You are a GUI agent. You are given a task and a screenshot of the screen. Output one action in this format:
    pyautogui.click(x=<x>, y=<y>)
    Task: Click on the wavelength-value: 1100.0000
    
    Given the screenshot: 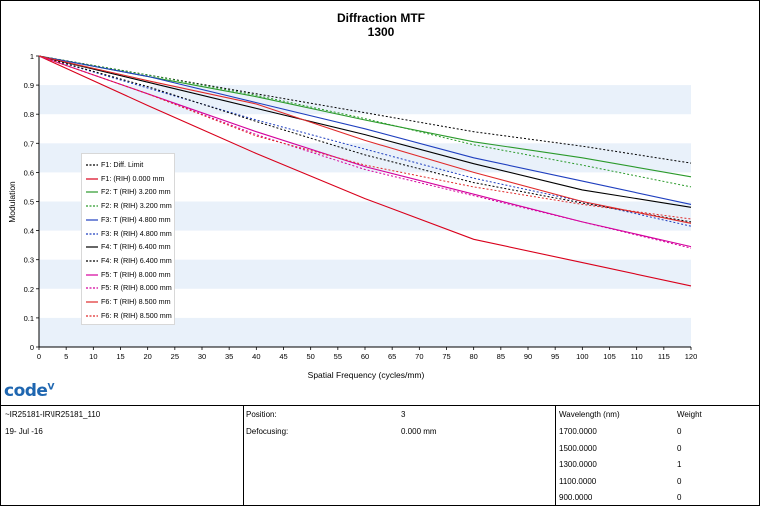 What is the action you would take?
    pyautogui.click(x=578, y=481)
    